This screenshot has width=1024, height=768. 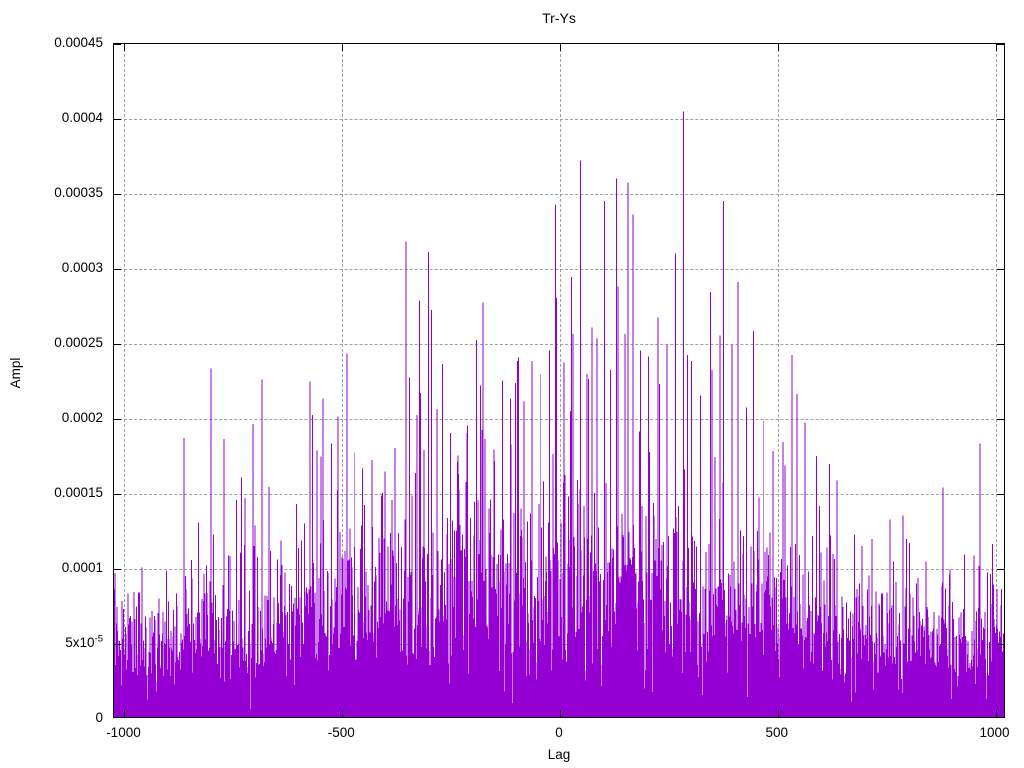 What do you see at coordinates (78, 342) in the screenshot?
I see `y-tick-label: 0.00025` at bounding box center [78, 342].